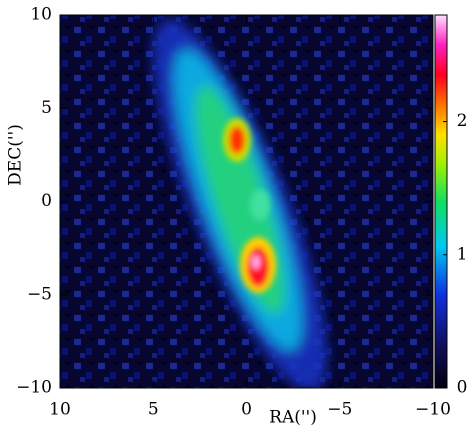 Image resolution: width=472 pixels, height=429 pixels. What do you see at coordinates (462, 121) in the screenshot?
I see `colorbar-tick-label: 2` at bounding box center [462, 121].